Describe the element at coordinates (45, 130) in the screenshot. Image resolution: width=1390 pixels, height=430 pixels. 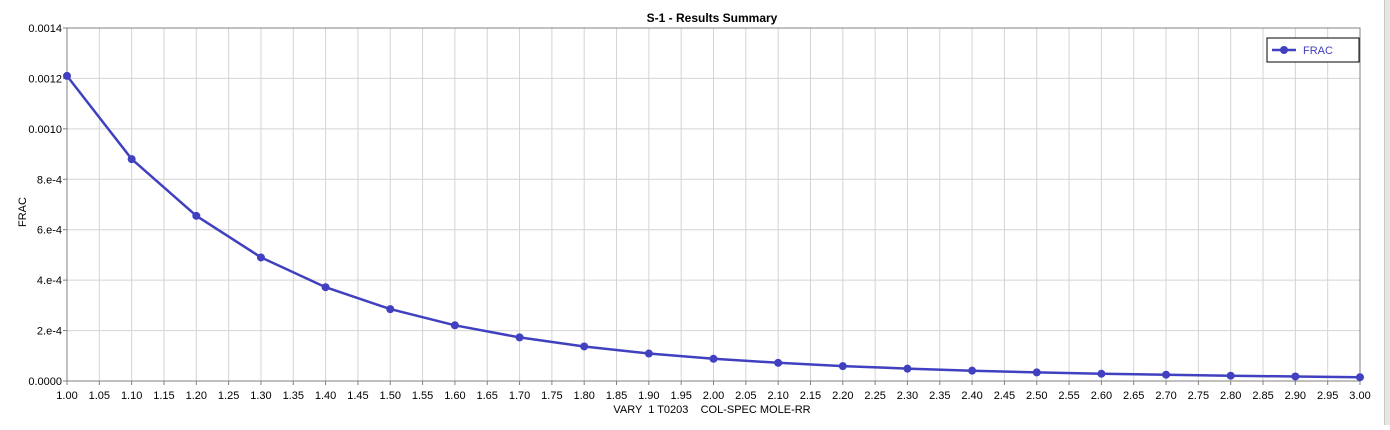
I see `y-tick-label: 0.0010` at that location.